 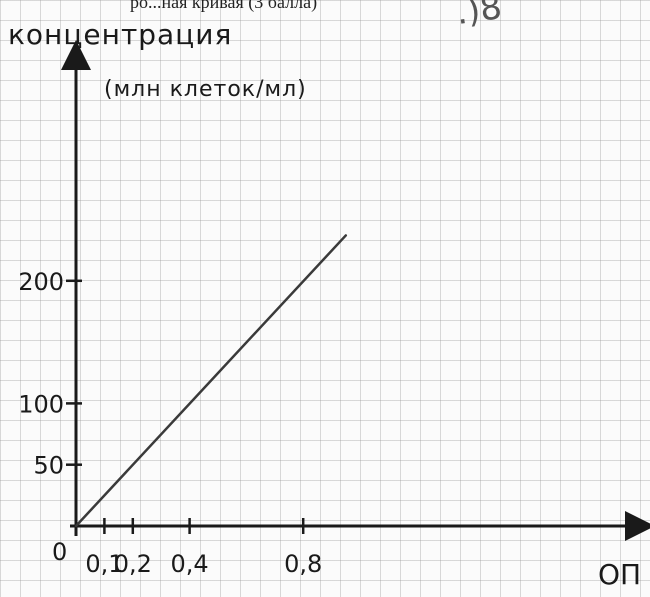 What do you see at coordinates (190, 564) in the screenshot?
I see `x-tick-label: 0,4` at bounding box center [190, 564].